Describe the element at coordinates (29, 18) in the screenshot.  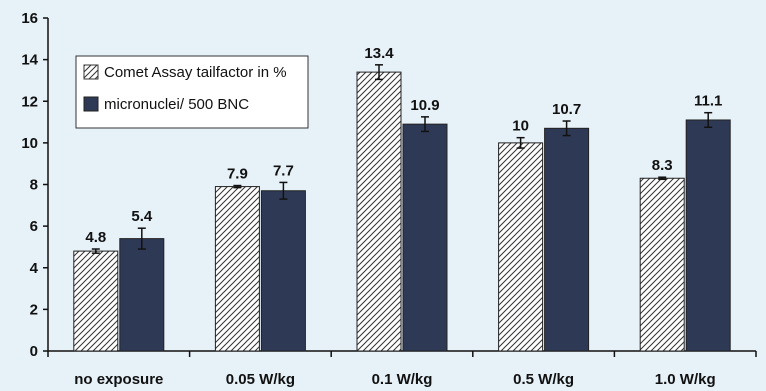
I see `y-tick-label: 16` at that location.